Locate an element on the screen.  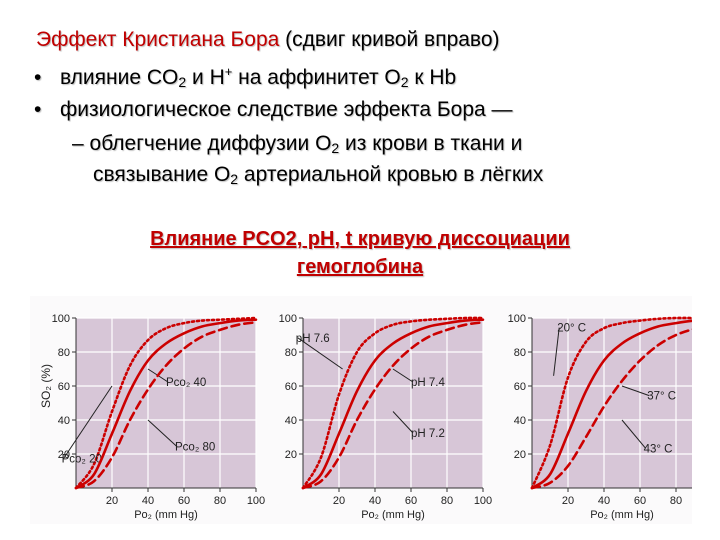
subheading-line-2: гемоглобина is located at coordinates (360, 267).